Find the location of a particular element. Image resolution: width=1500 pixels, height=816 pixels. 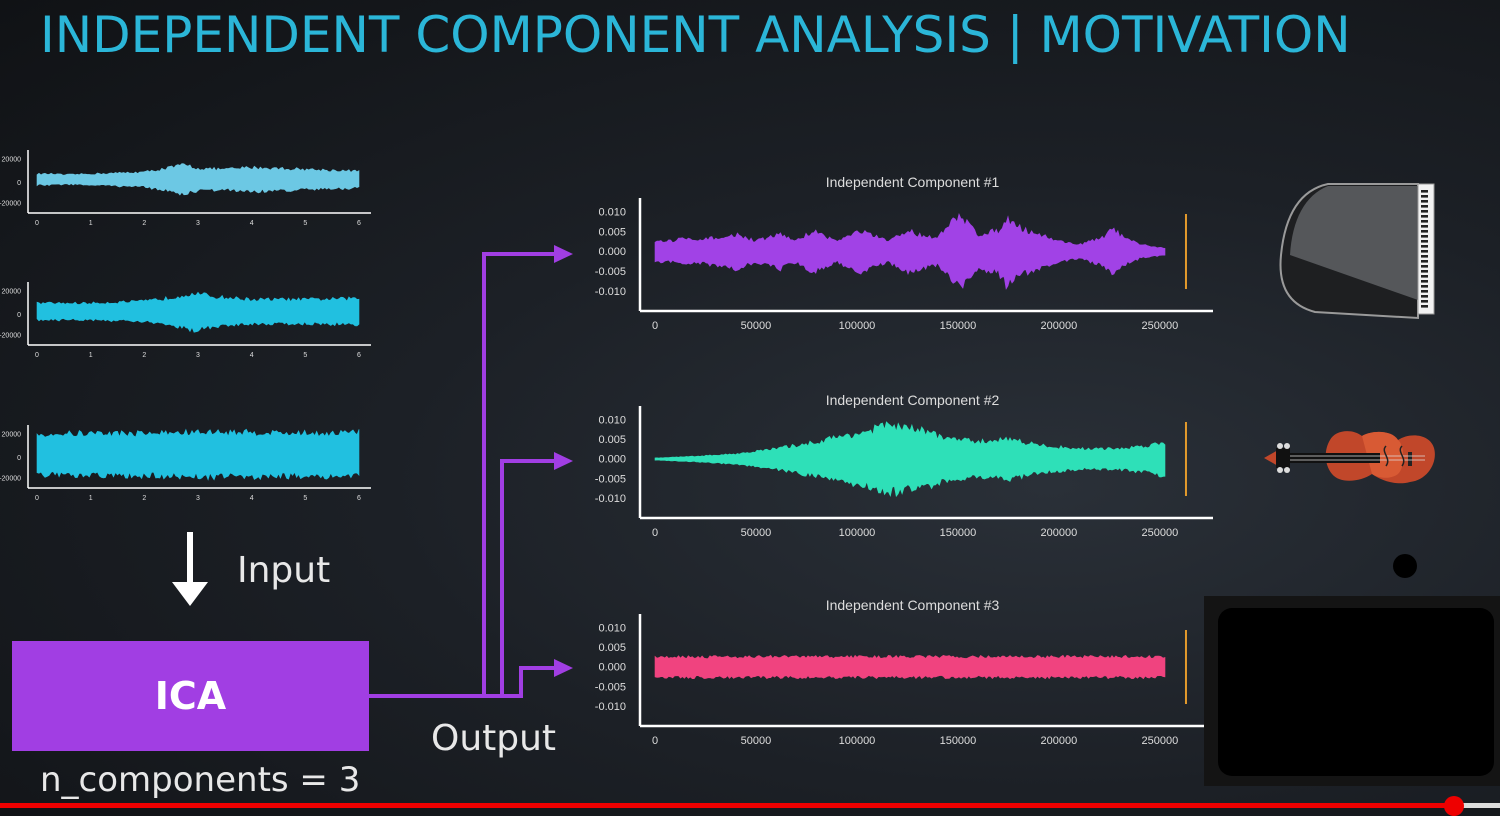

chart-title: Independent Component #3 is located at coordinates (913, 605).